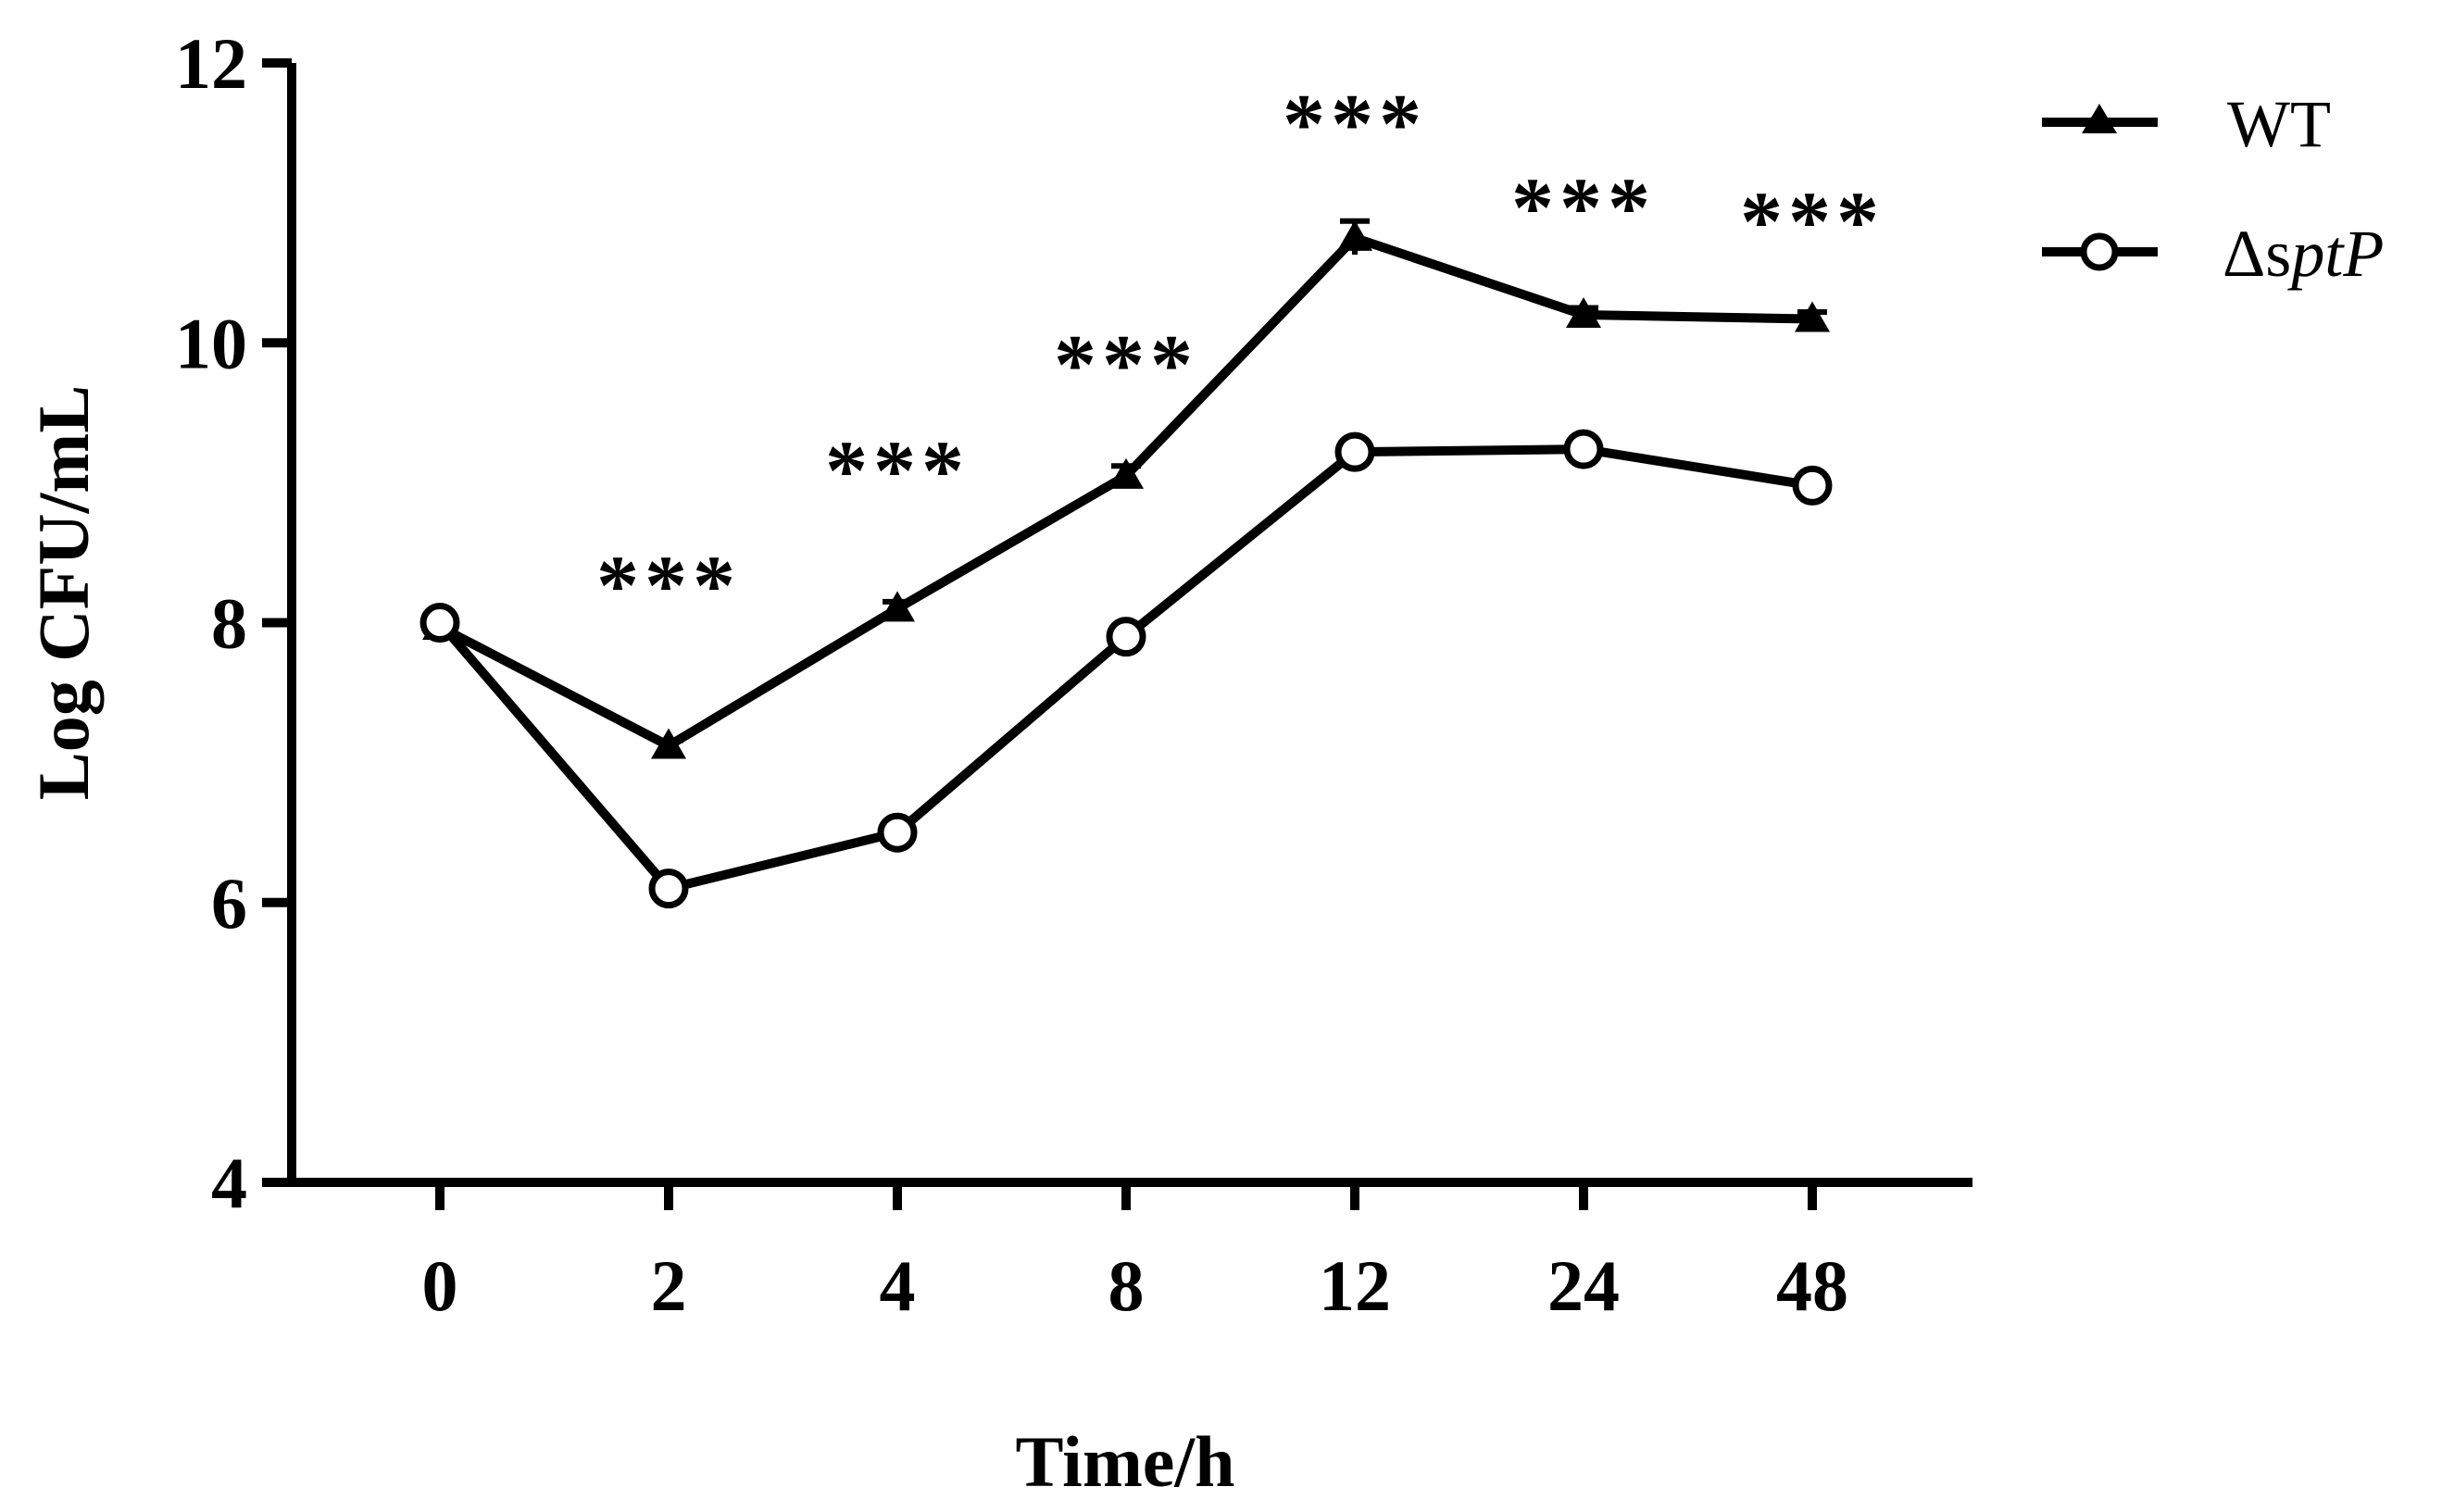 This screenshot has width=2442, height=1512. I want to click on legend-sptp-circle-marker, so click(2099, 252).